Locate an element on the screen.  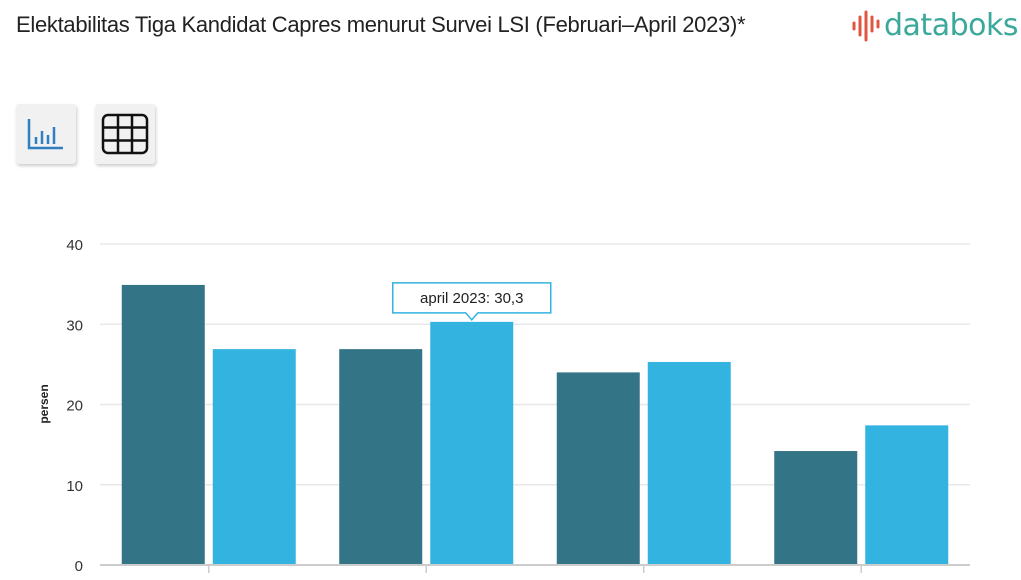
table-view-button is located at coordinates (125, 134).